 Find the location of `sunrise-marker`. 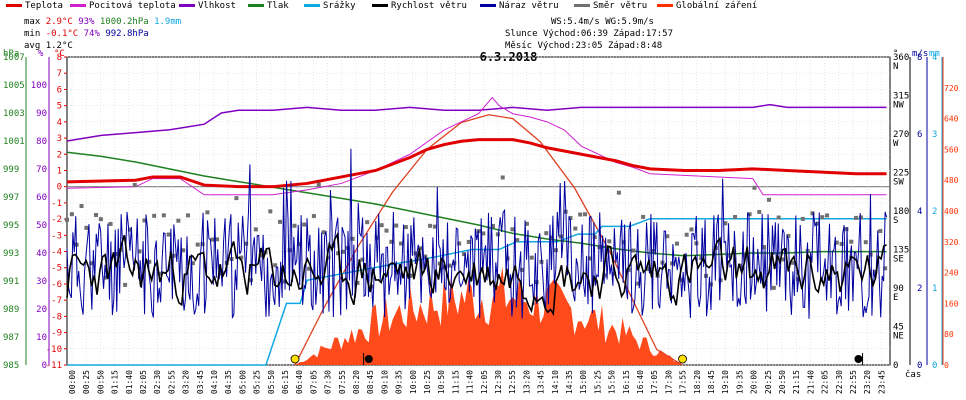

sunrise-marker is located at coordinates (295, 359).